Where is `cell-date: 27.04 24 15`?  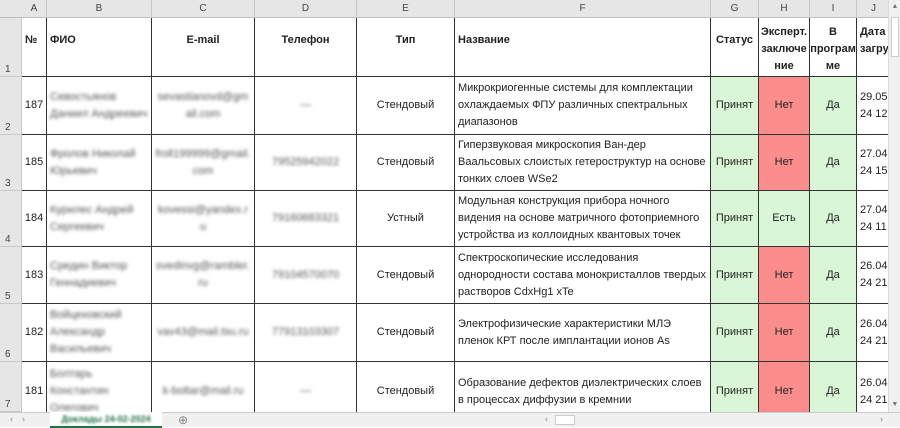 cell-date: 27.04 24 15 is located at coordinates (872, 162).